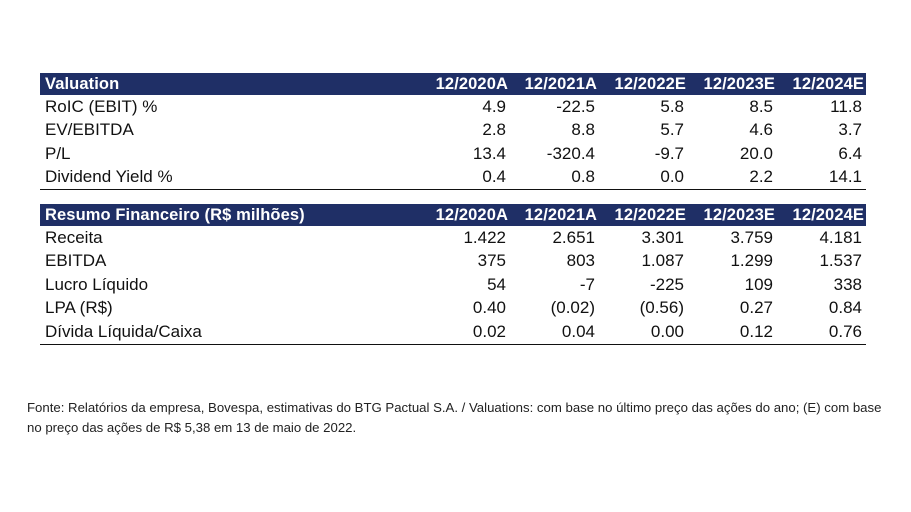  What do you see at coordinates (847, 284) in the screenshot?
I see `cell-value: 338` at bounding box center [847, 284].